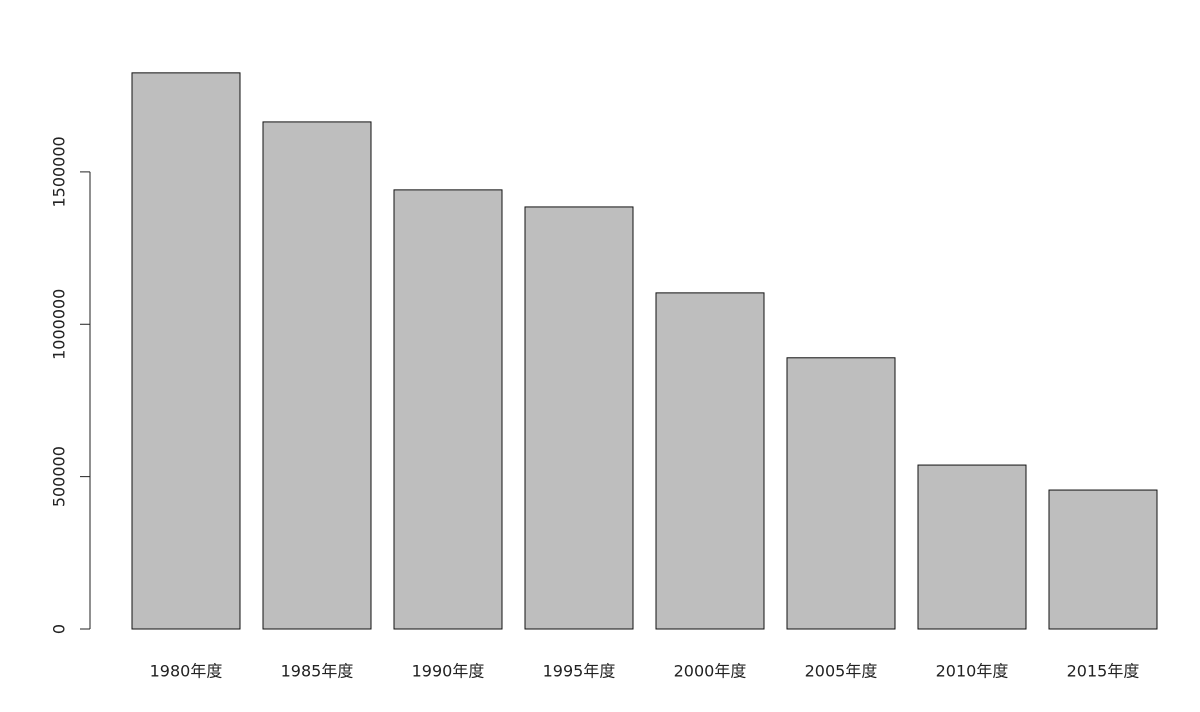 This screenshot has width=1200, height=712. I want to click on x-tick-label: 2010年度, so click(972, 671).